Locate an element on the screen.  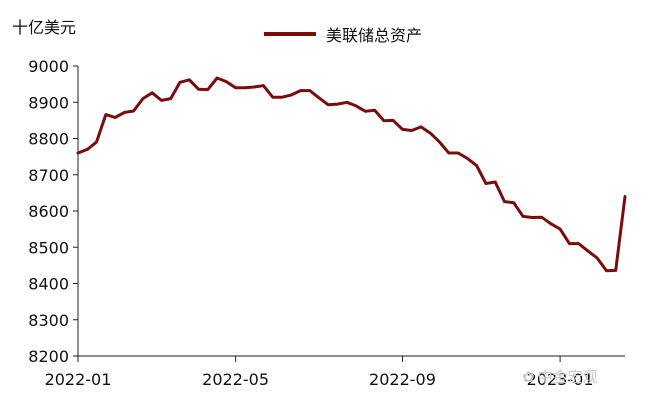
y-tick-label: 8700 is located at coordinates (48, 175).